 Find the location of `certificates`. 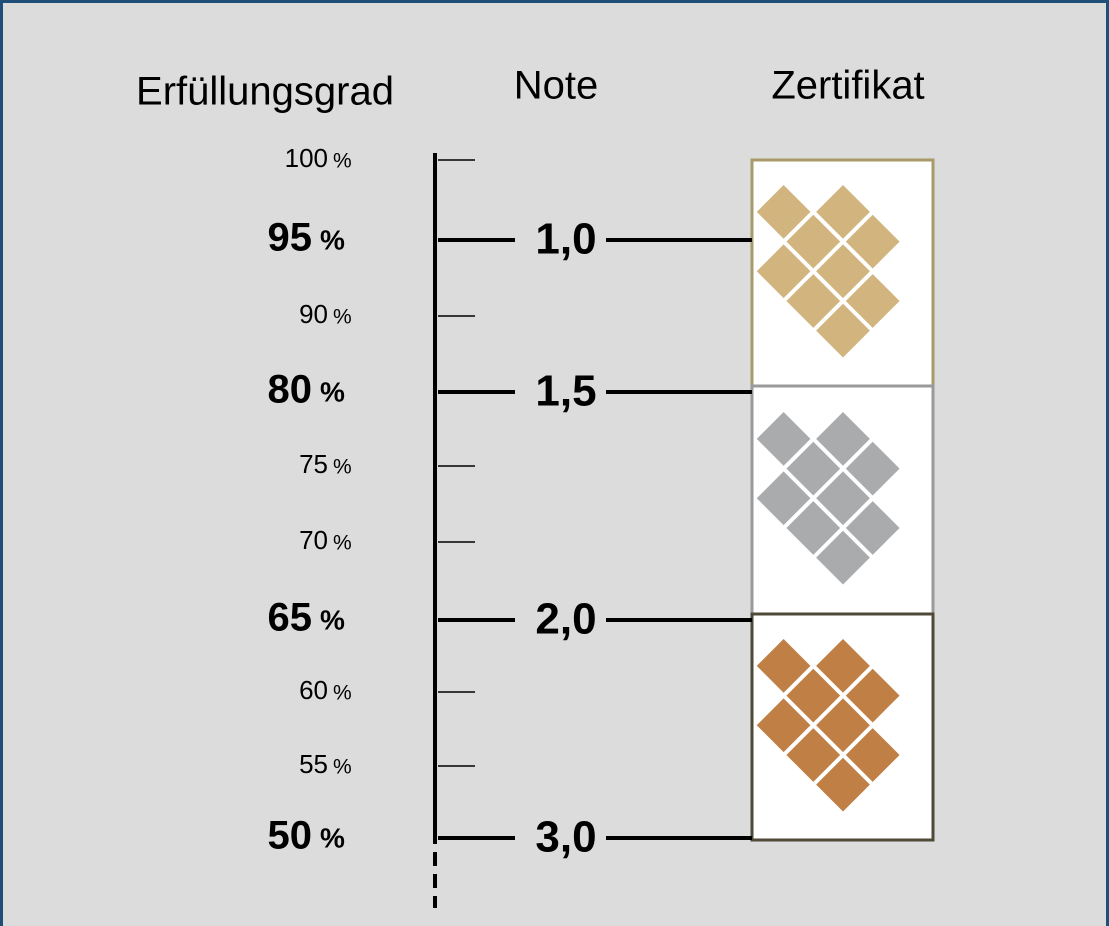

certificates is located at coordinates (842, 500).